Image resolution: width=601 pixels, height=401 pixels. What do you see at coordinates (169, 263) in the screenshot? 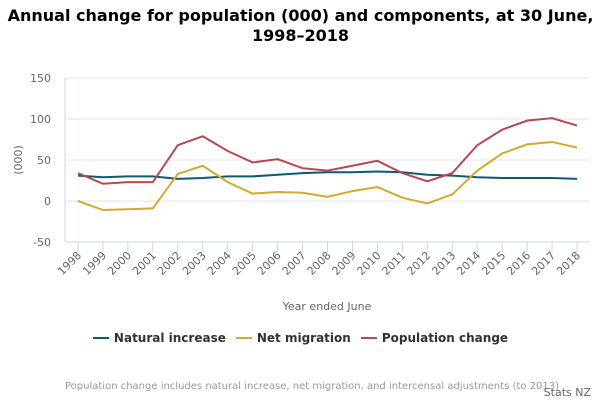
I see `x-tick-label: 2002` at bounding box center [169, 263].